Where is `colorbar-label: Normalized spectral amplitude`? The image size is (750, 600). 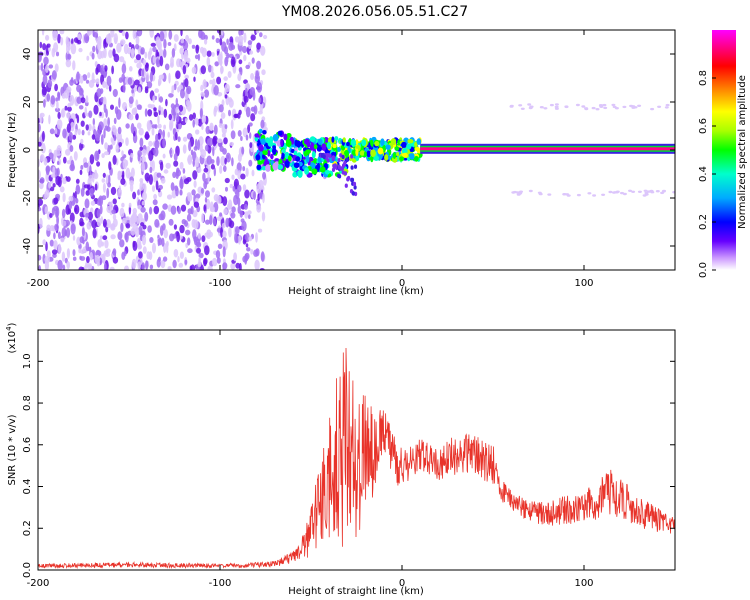
colorbar-label: Normalized spectral amplitude is located at coordinates (742, 152).